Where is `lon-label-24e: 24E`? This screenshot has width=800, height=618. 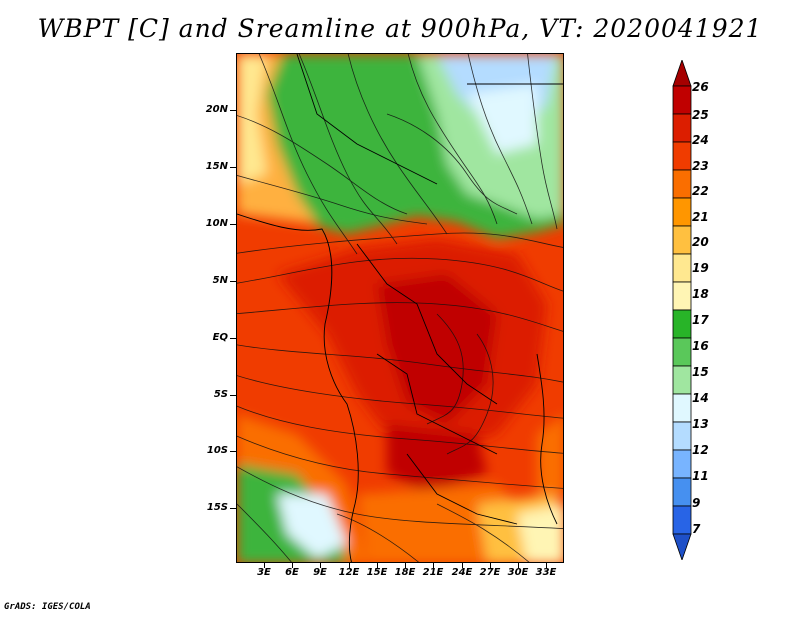 lon-label-24e: 24E is located at coordinates (462, 572).